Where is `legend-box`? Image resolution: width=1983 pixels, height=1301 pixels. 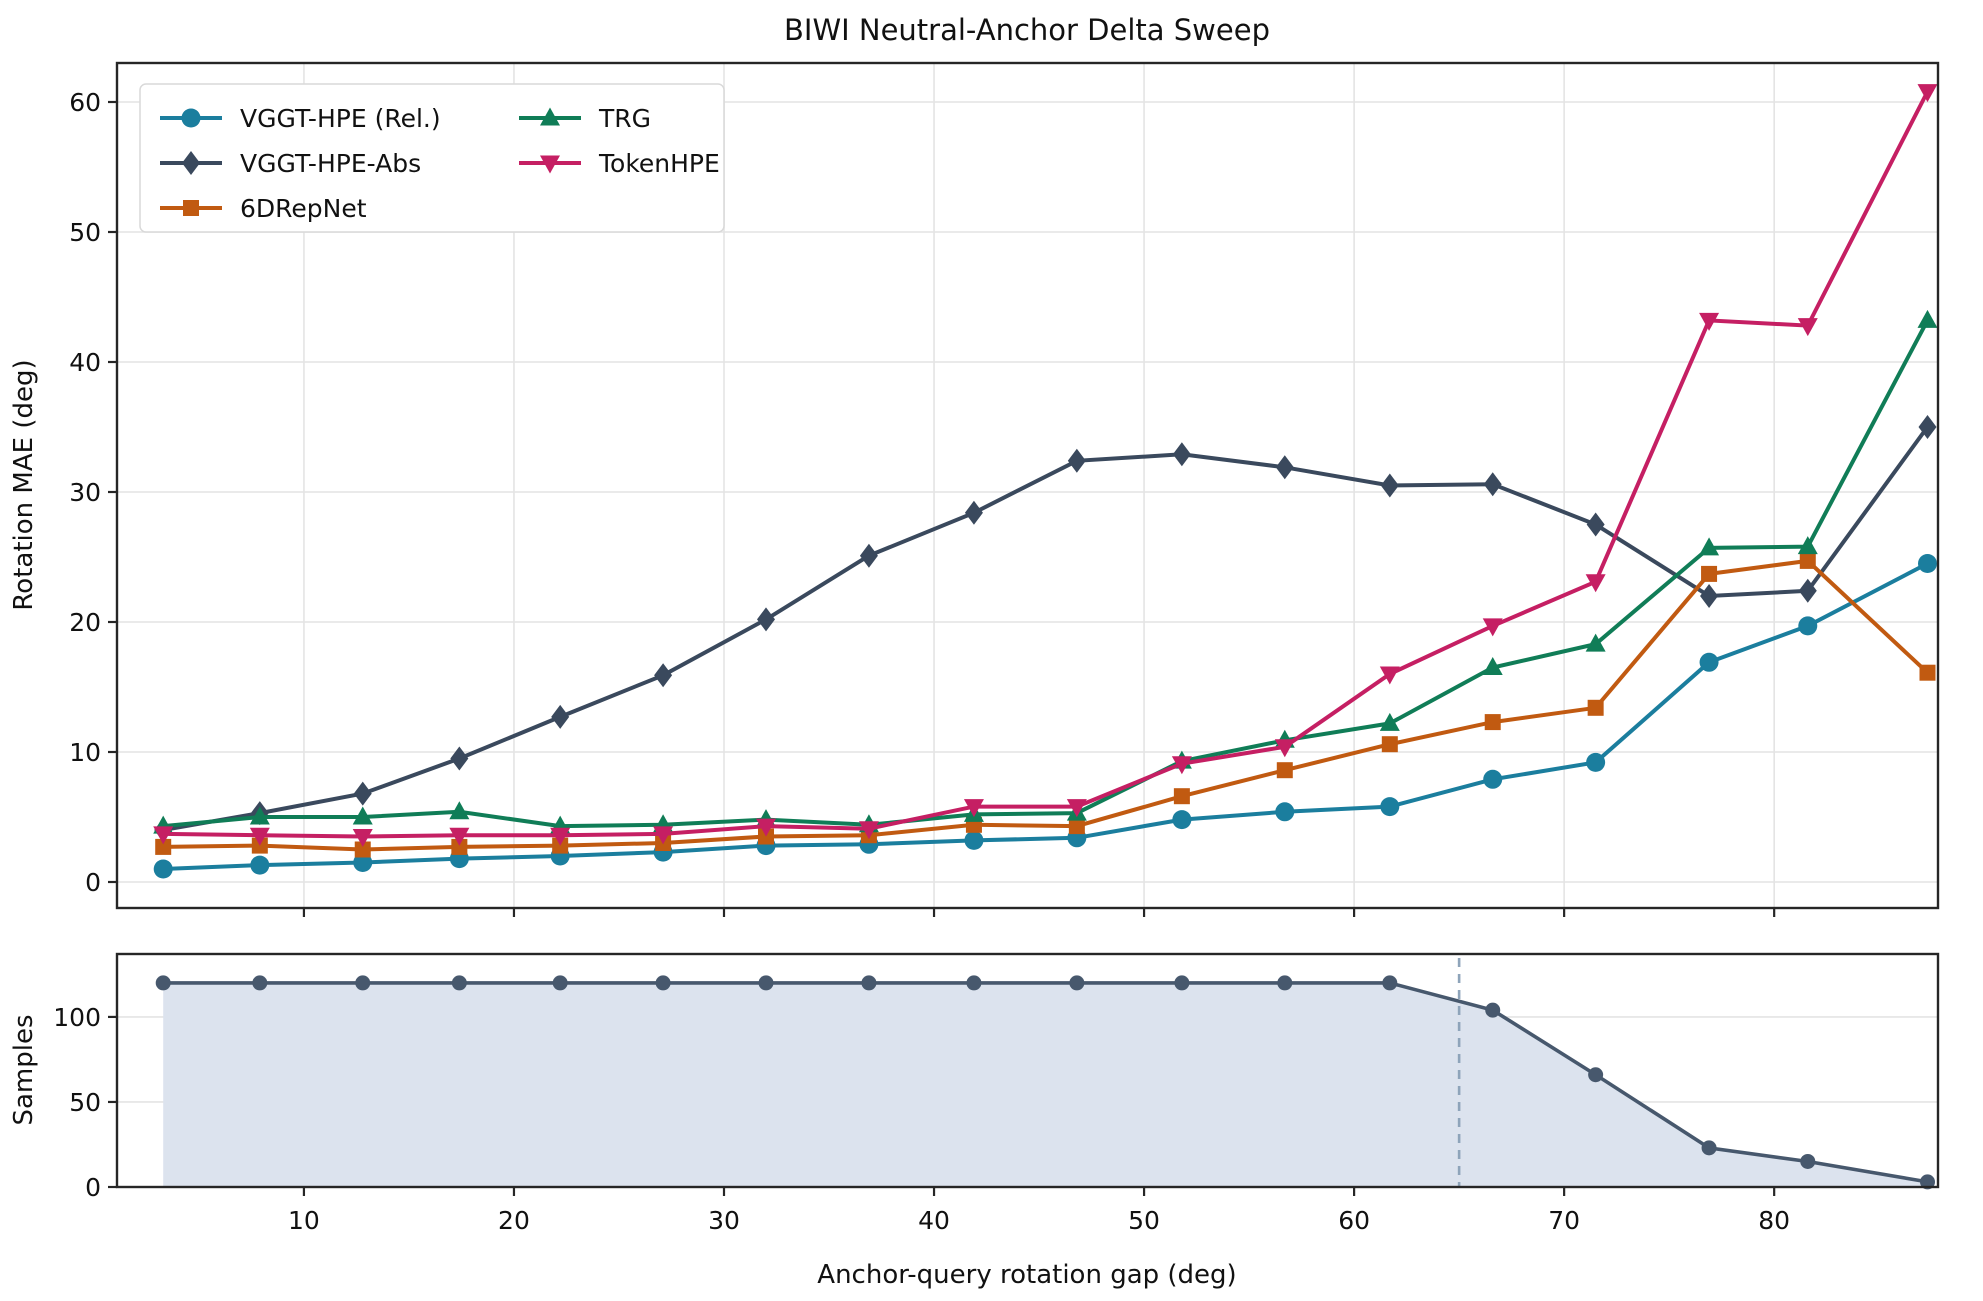 legend-box is located at coordinates (432, 158).